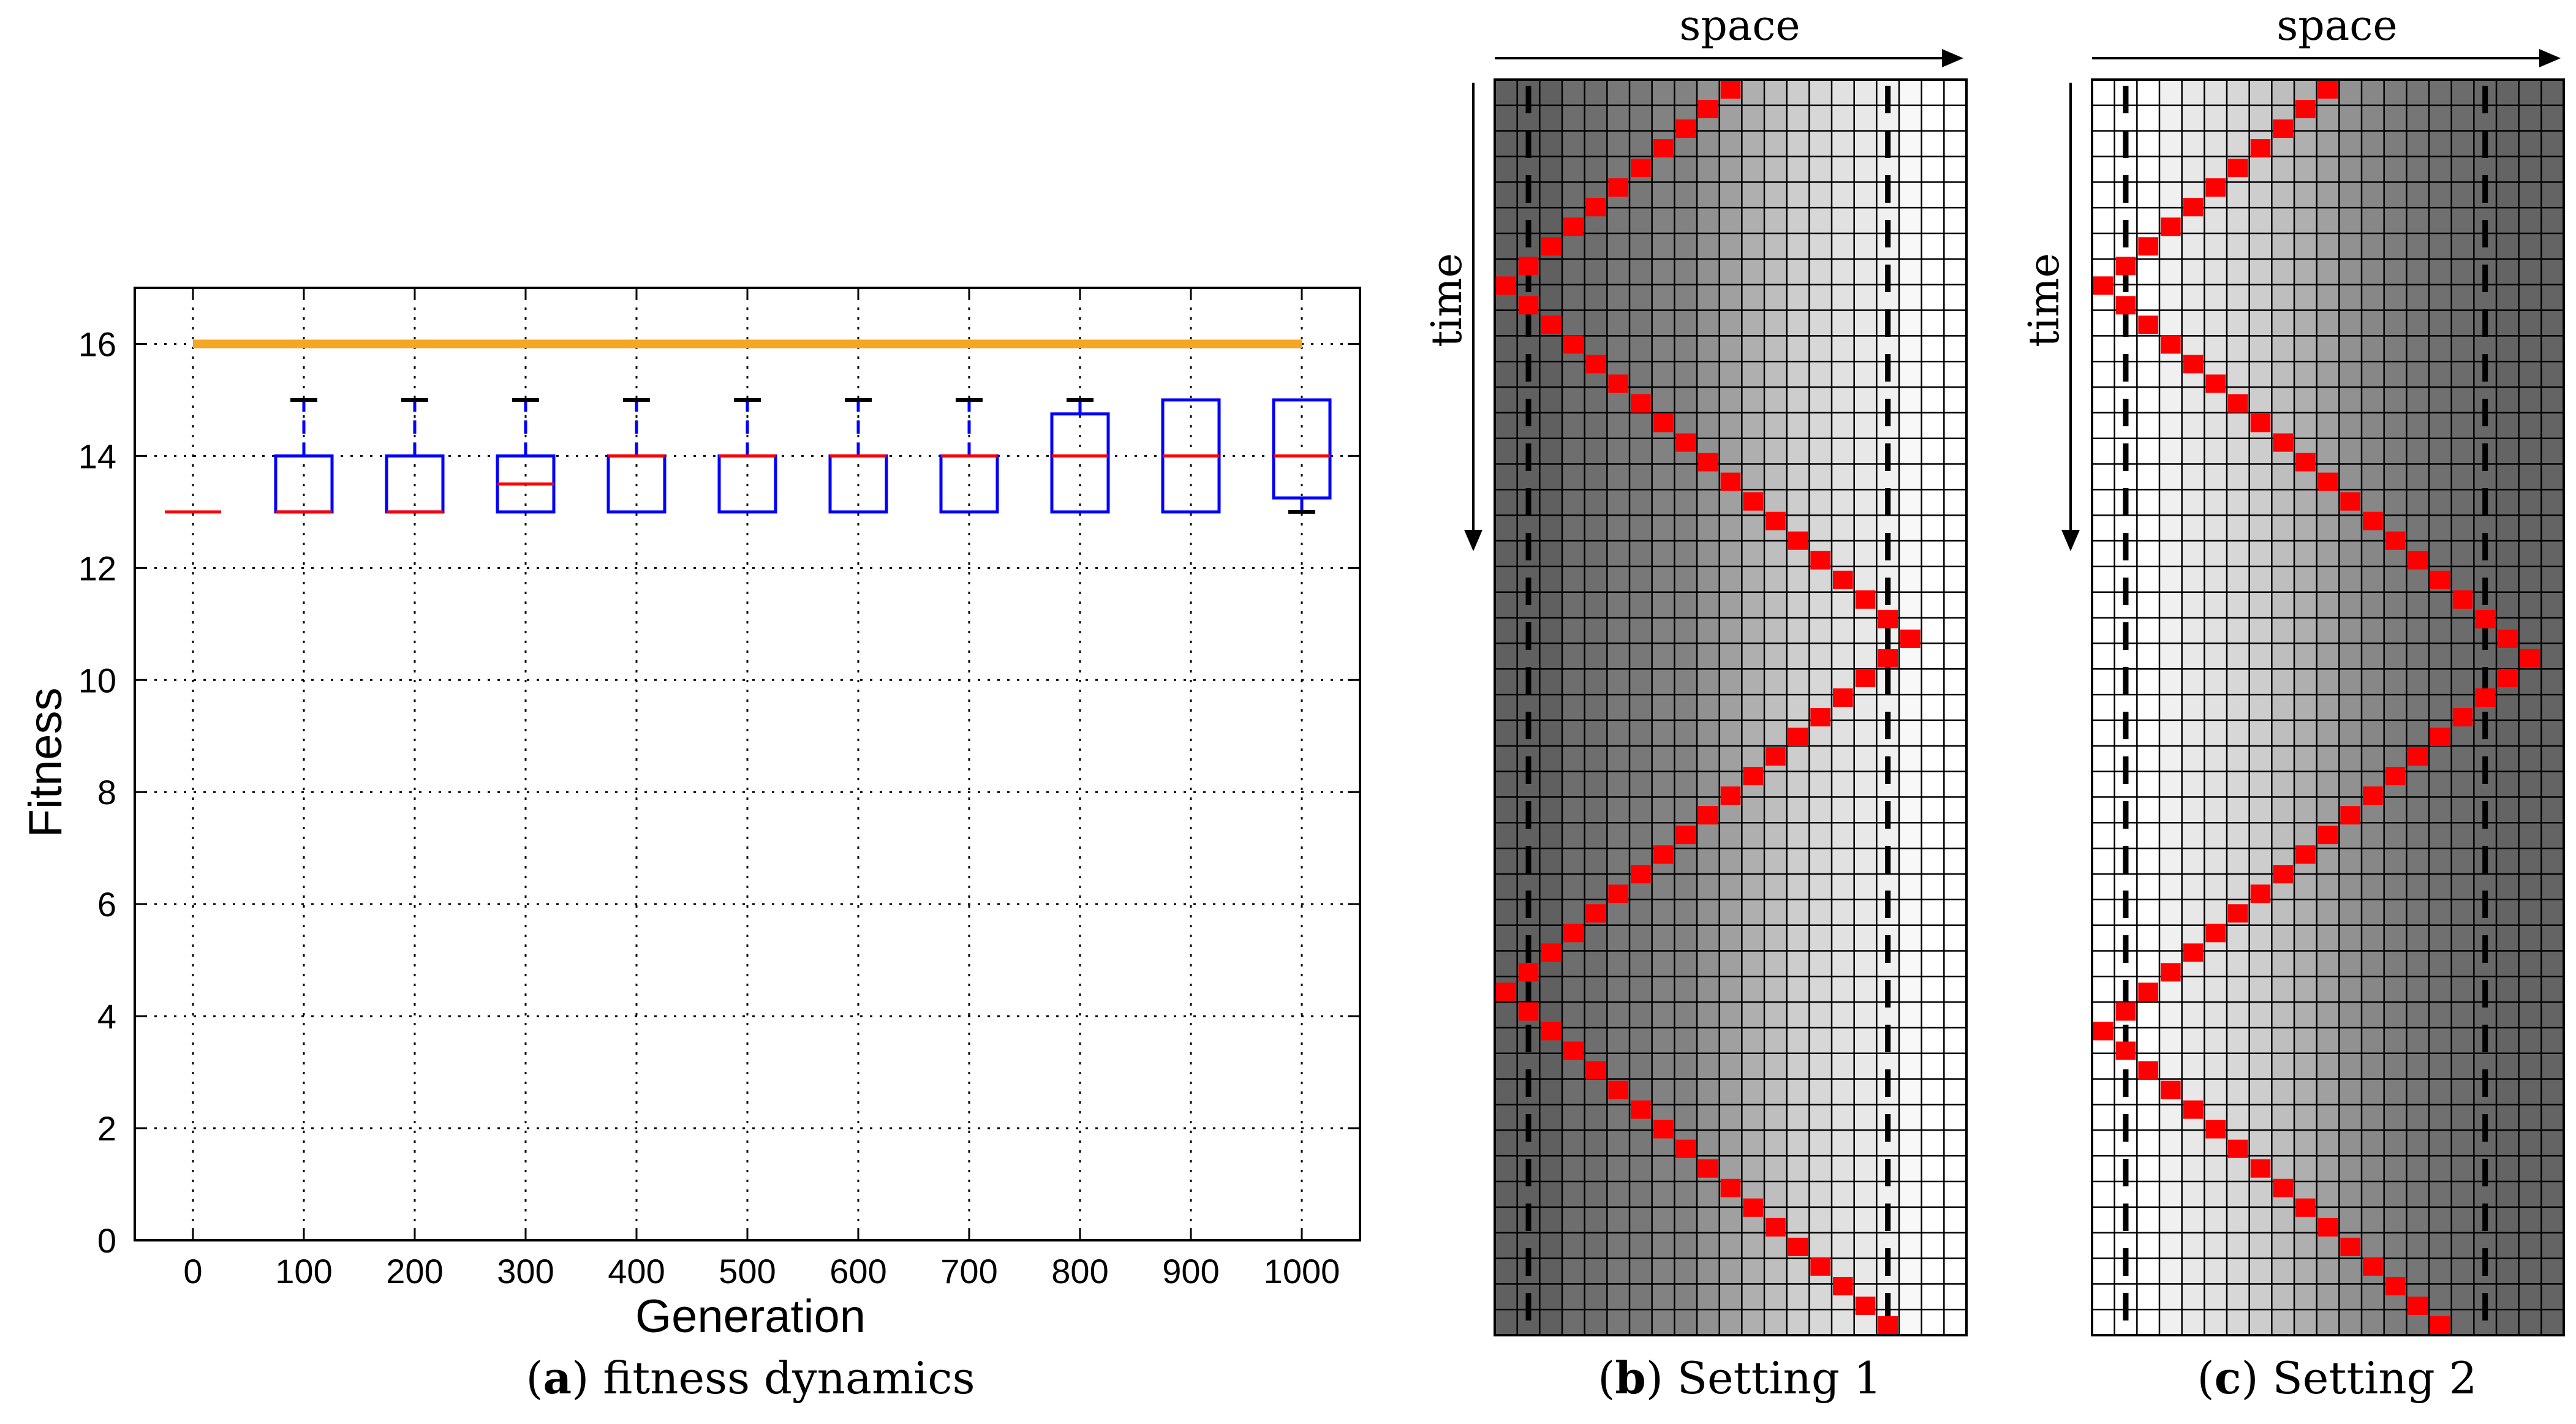 The image size is (2576, 1424). What do you see at coordinates (192, 1271) in the screenshot?
I see `x-tick-label: 0` at bounding box center [192, 1271].